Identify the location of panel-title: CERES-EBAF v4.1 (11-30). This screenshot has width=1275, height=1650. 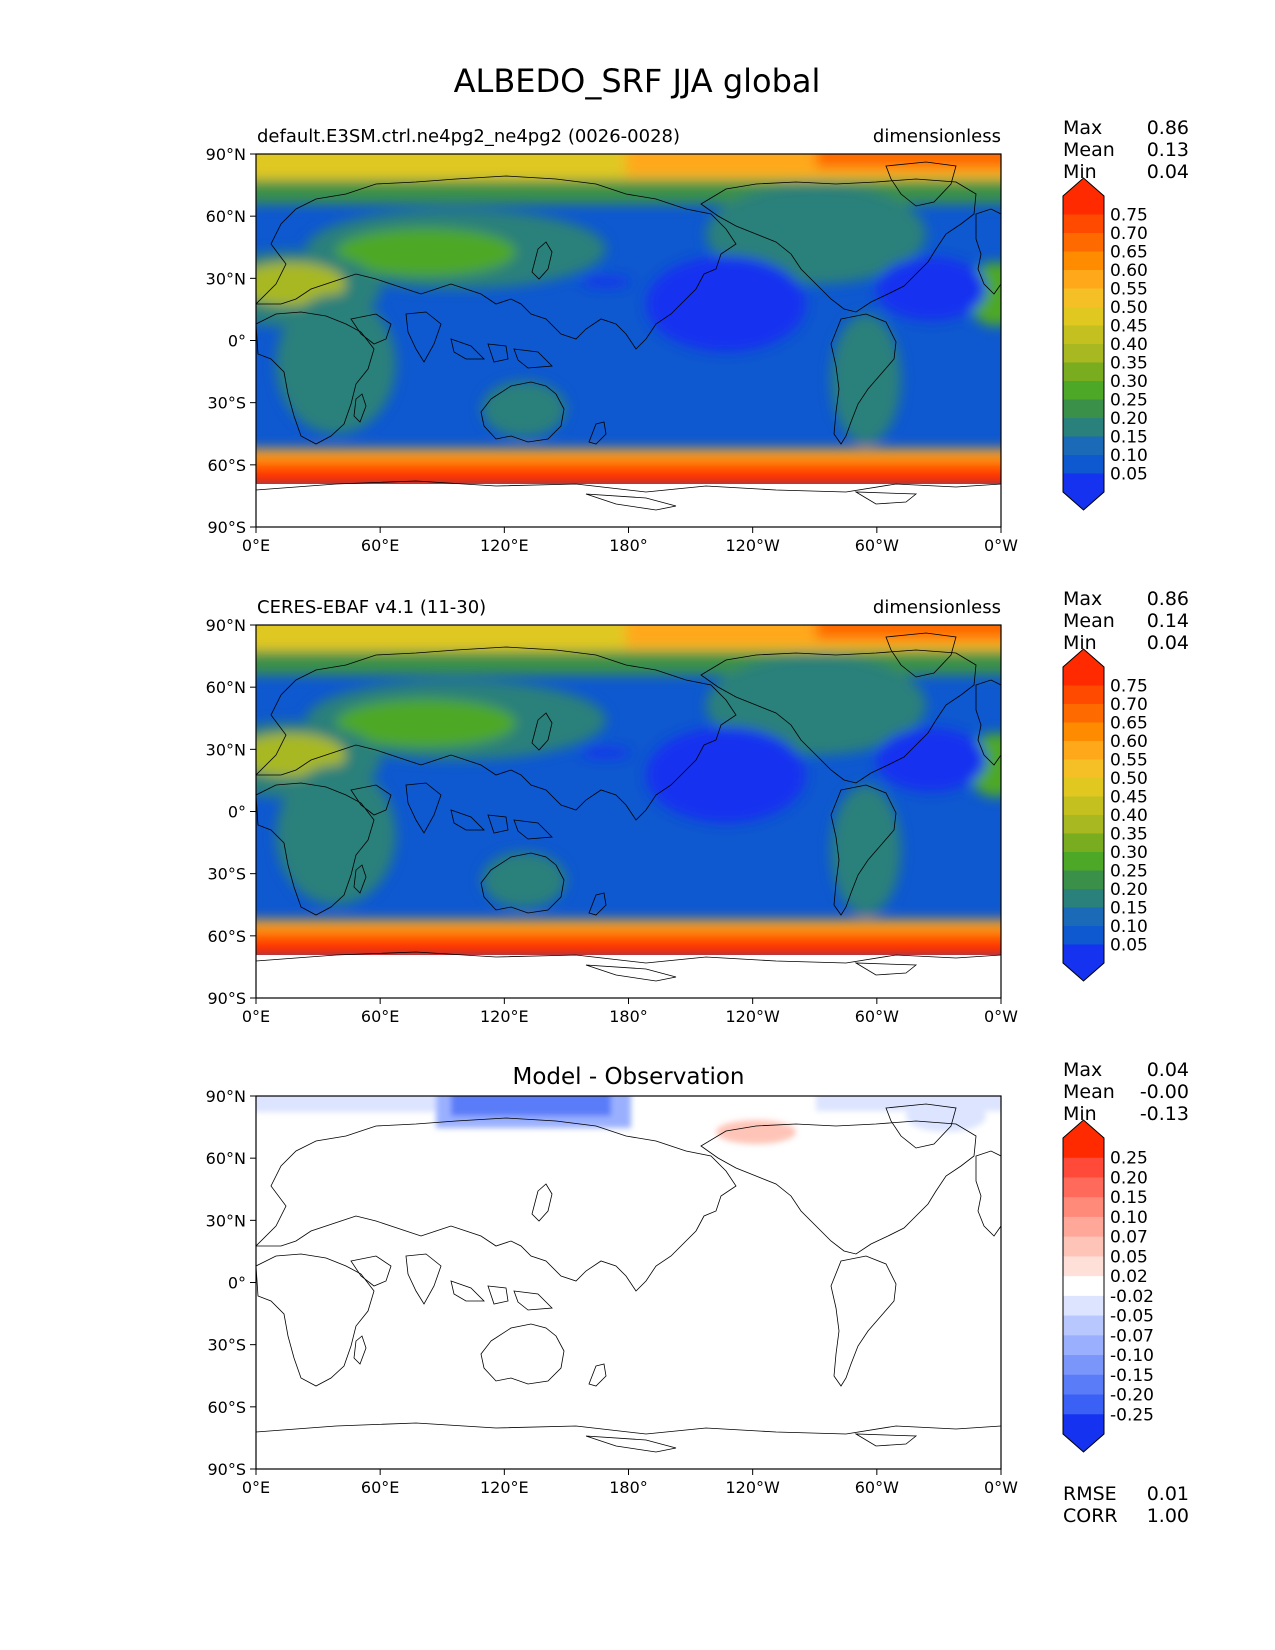
(371, 607).